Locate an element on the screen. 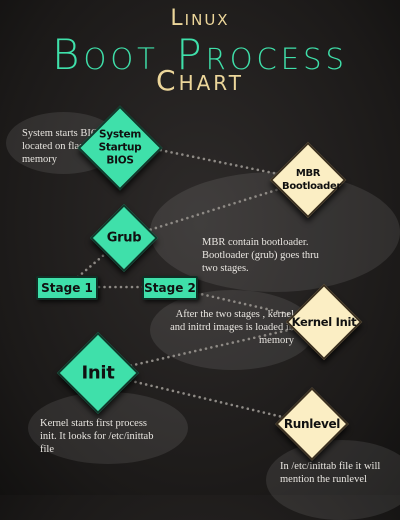 The height and width of the screenshot is (520, 400). node-stage-1: Stage 1 is located at coordinates (67, 288).